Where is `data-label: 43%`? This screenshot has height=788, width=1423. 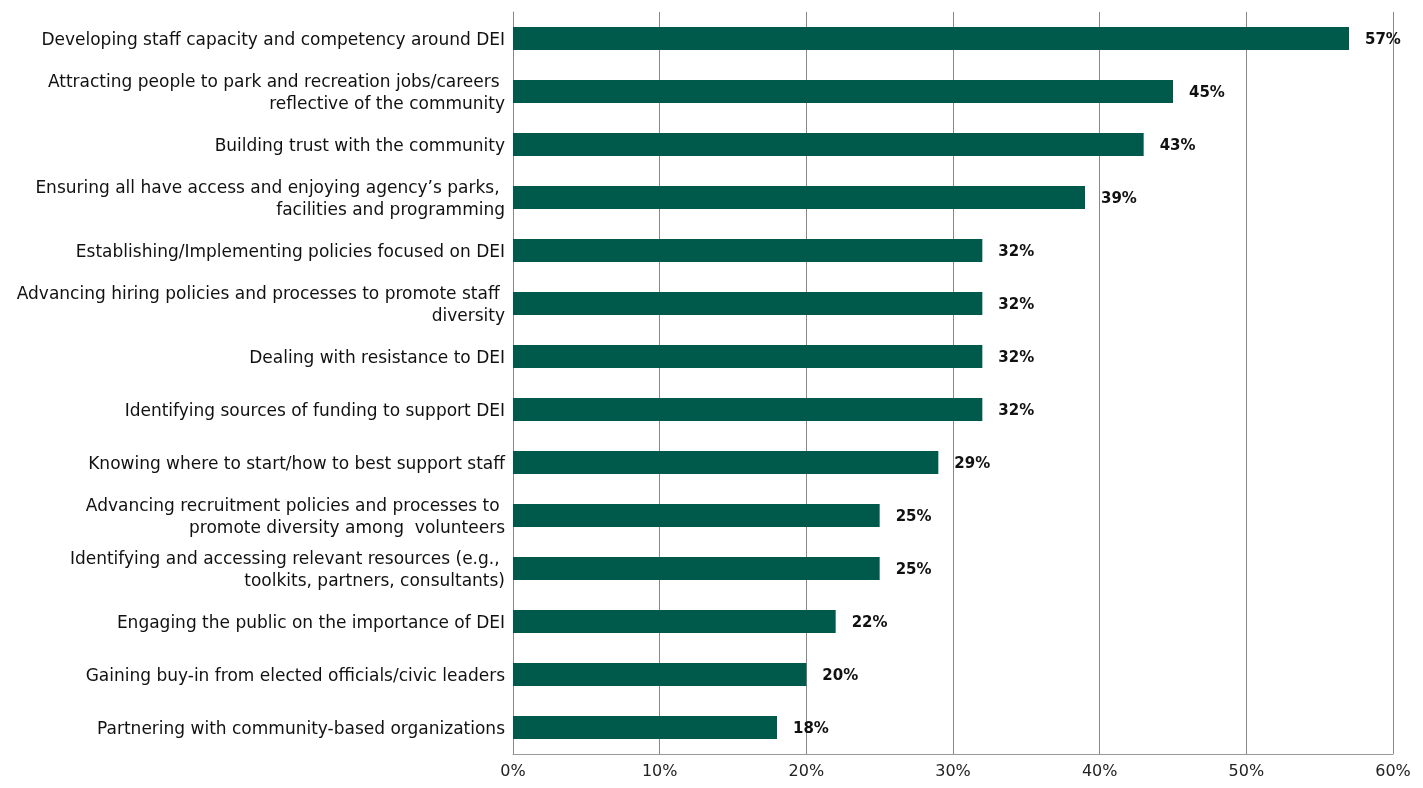
data-label: 43% is located at coordinates (1177, 144).